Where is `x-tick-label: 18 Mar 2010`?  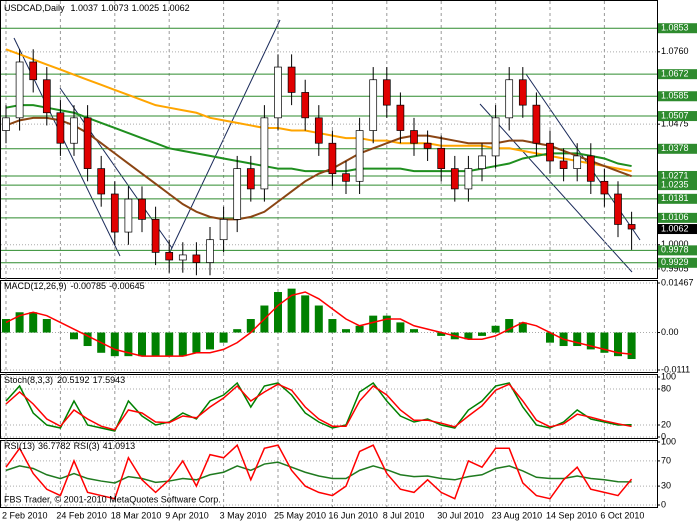 x-tick-label: 18 Mar 2010 is located at coordinates (136, 515).